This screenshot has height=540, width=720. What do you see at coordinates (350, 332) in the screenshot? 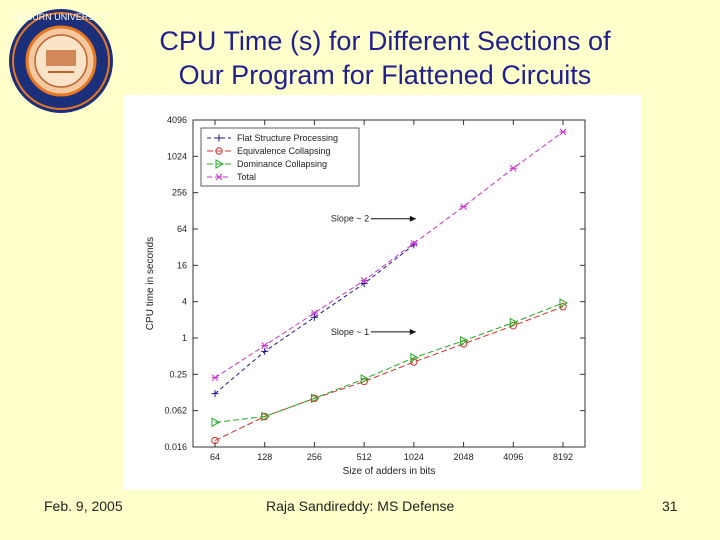
I see `annotation-label: Slope ~ 1` at bounding box center [350, 332].